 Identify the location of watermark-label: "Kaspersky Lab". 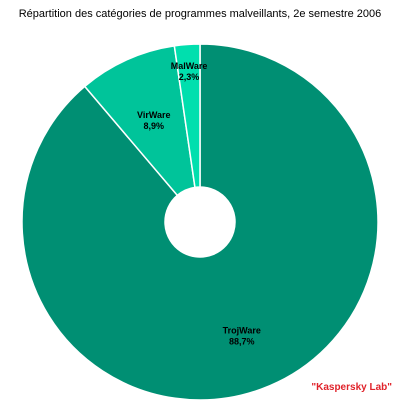
(351, 387).